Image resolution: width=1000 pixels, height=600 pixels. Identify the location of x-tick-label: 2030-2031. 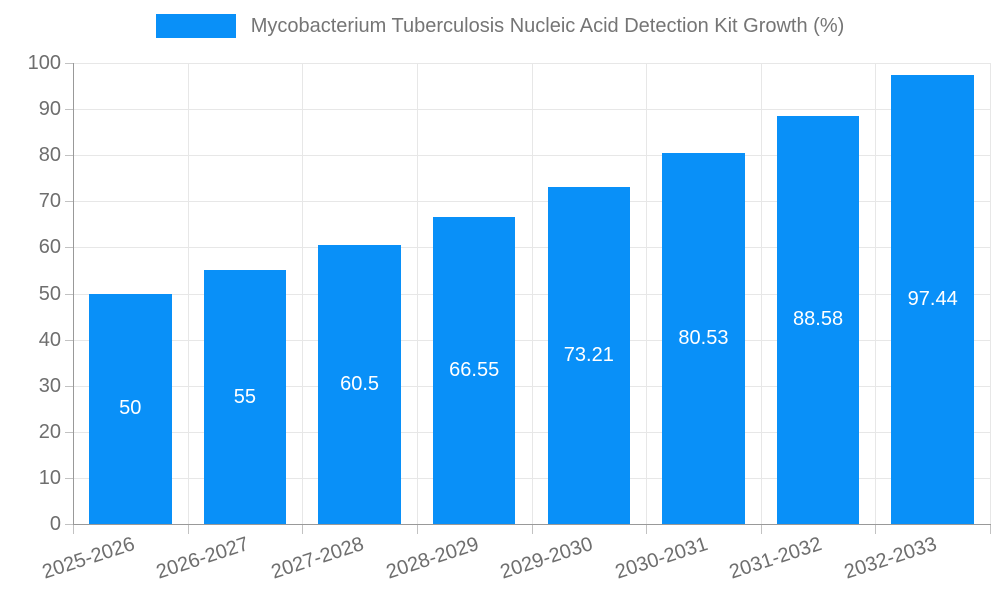
(661, 558).